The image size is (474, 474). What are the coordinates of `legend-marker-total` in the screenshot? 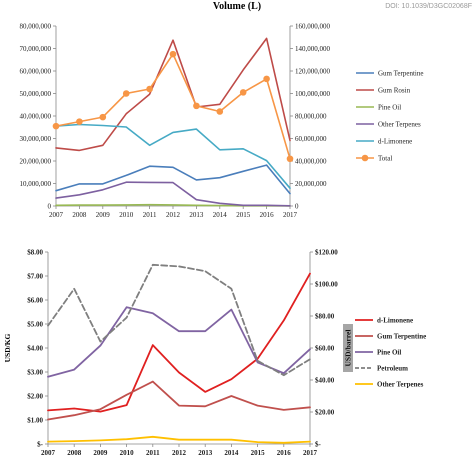 It's located at (365, 158).